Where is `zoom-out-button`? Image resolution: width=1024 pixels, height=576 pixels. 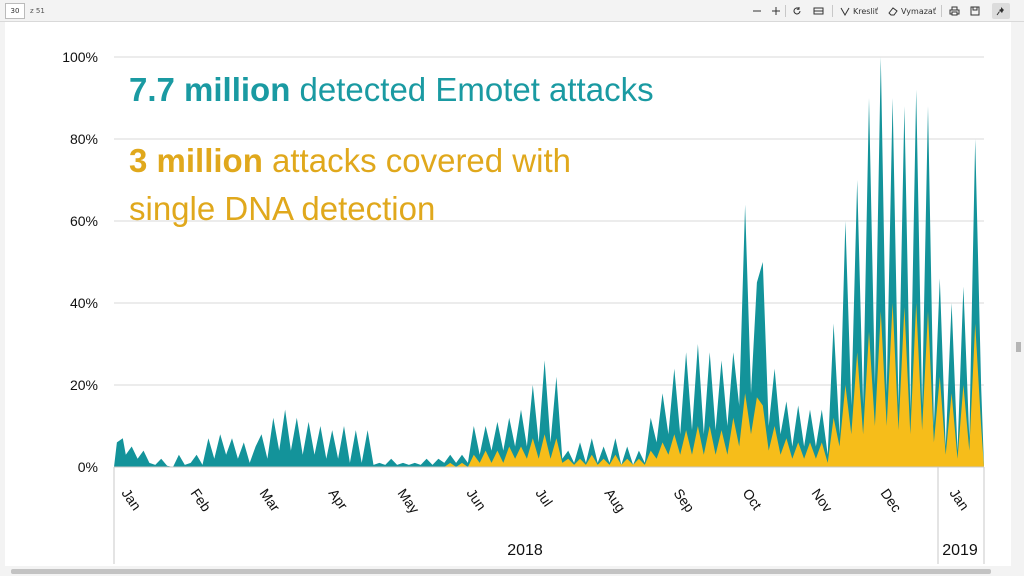
zoom-out-button is located at coordinates (757, 11).